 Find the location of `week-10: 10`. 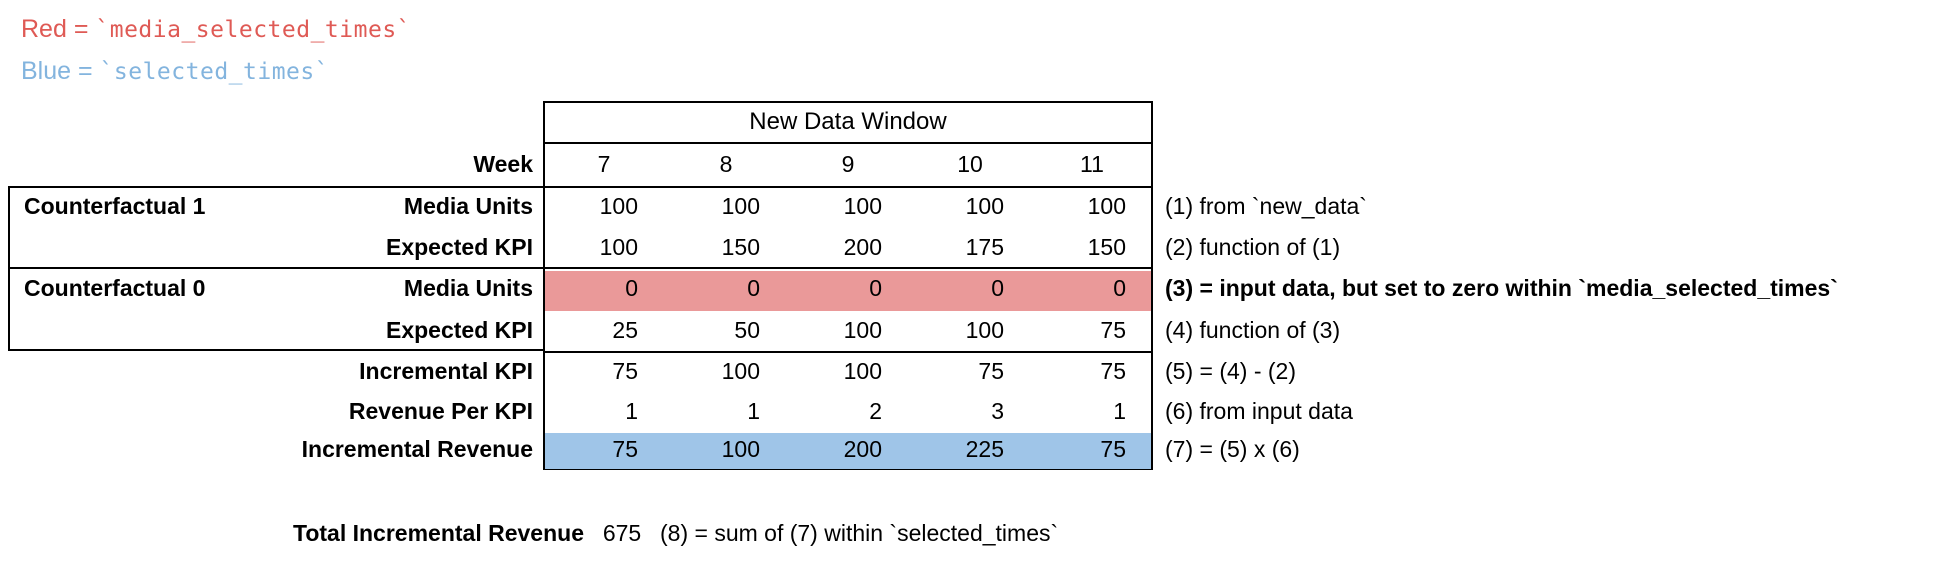

week-10: 10 is located at coordinates (970, 163).